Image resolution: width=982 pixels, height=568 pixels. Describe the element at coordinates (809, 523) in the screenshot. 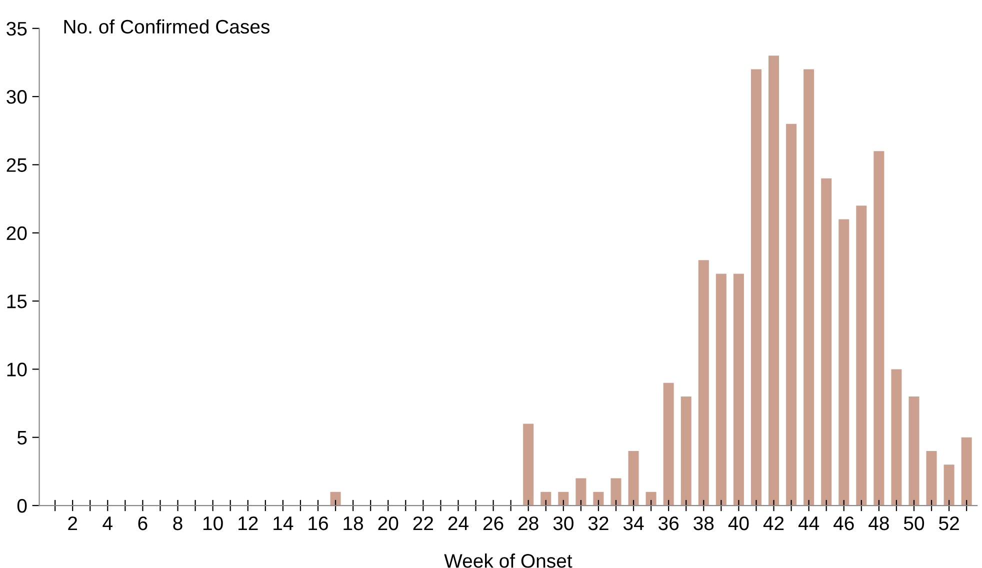

I see `x-tick-label: 44` at that location.